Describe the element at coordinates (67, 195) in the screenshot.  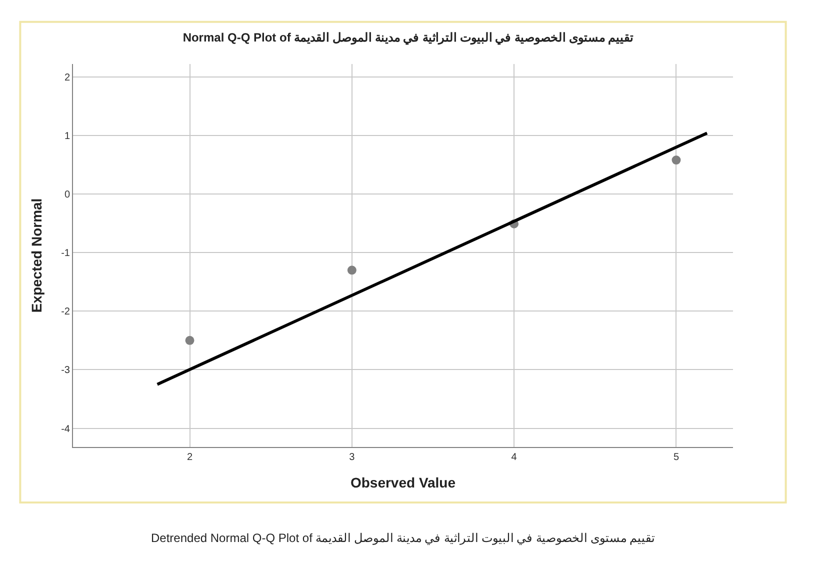
I see `y-tick-label: 0` at that location.